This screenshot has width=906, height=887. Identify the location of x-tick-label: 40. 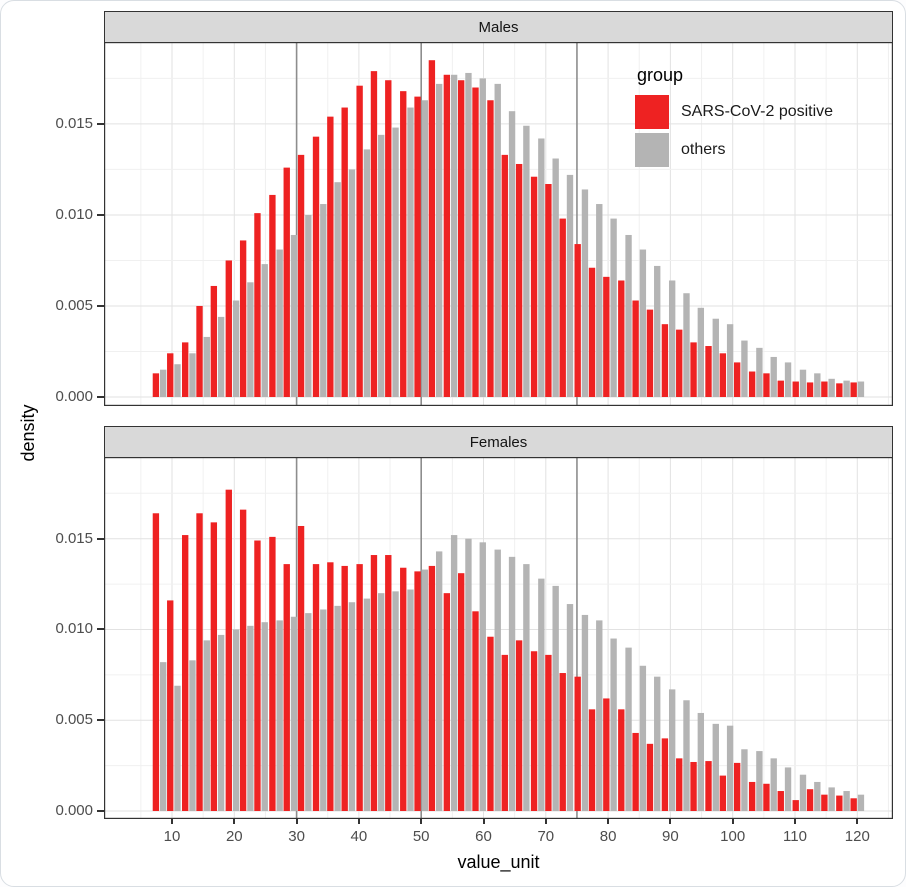
(359, 836).